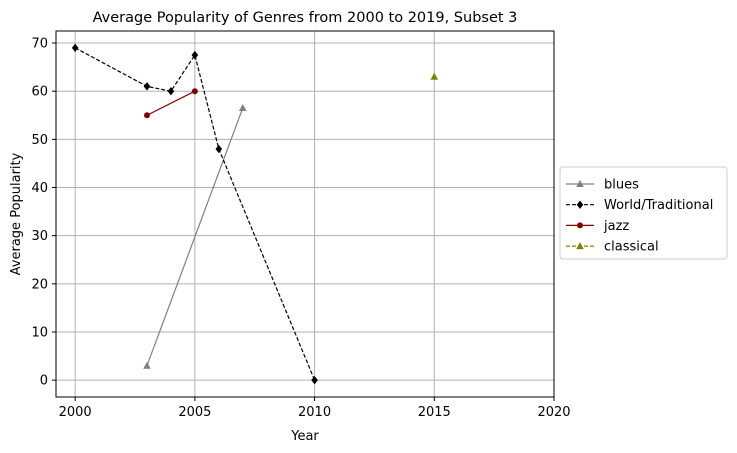  I want to click on y-tick-label: 70, so click(39, 44).